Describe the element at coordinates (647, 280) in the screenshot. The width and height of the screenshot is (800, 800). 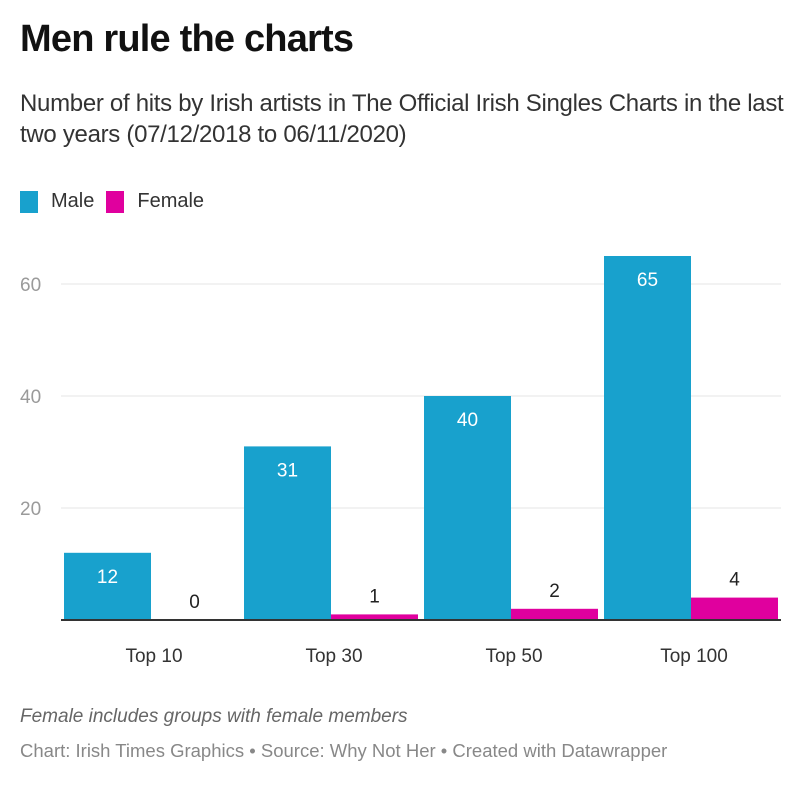
I see `data-label-male-top-100: 65` at that location.